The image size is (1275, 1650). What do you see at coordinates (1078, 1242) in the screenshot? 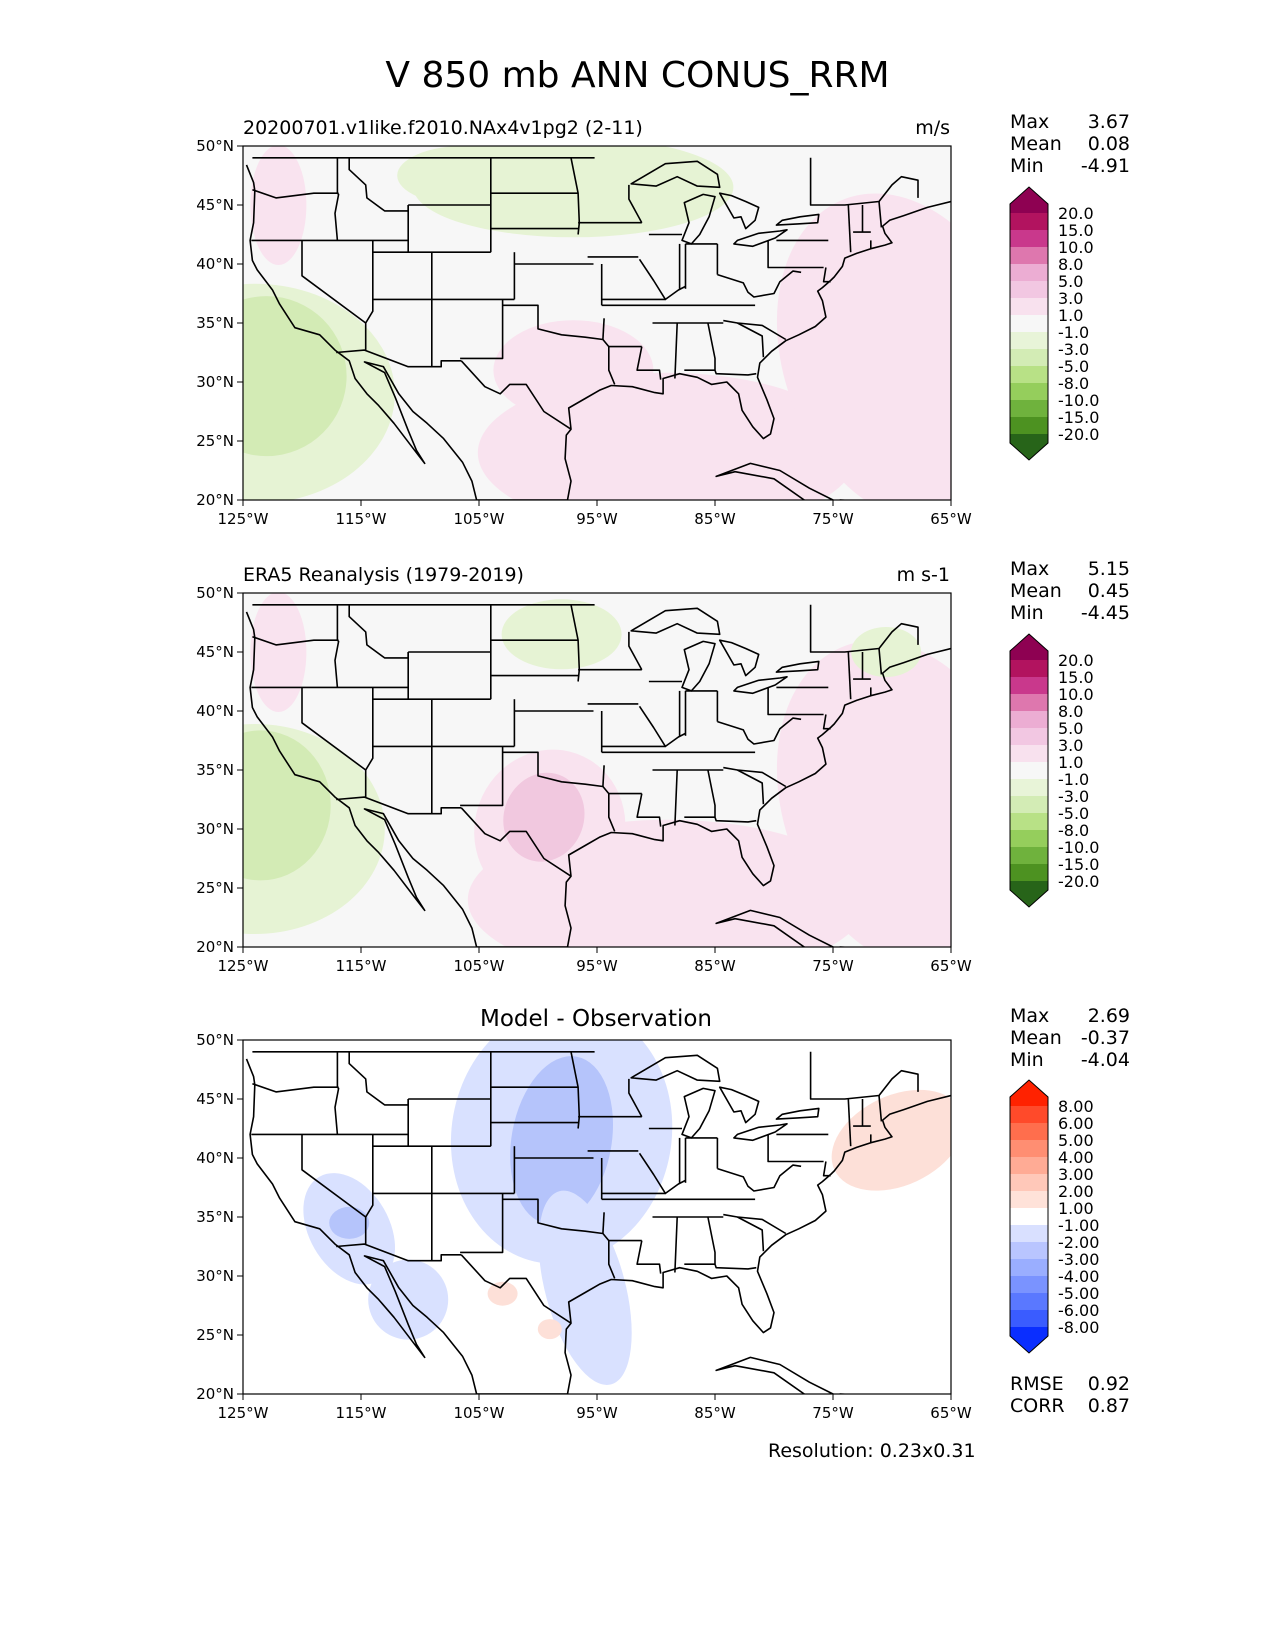
I see `colorbar-level-label: -2.00` at bounding box center [1078, 1242].